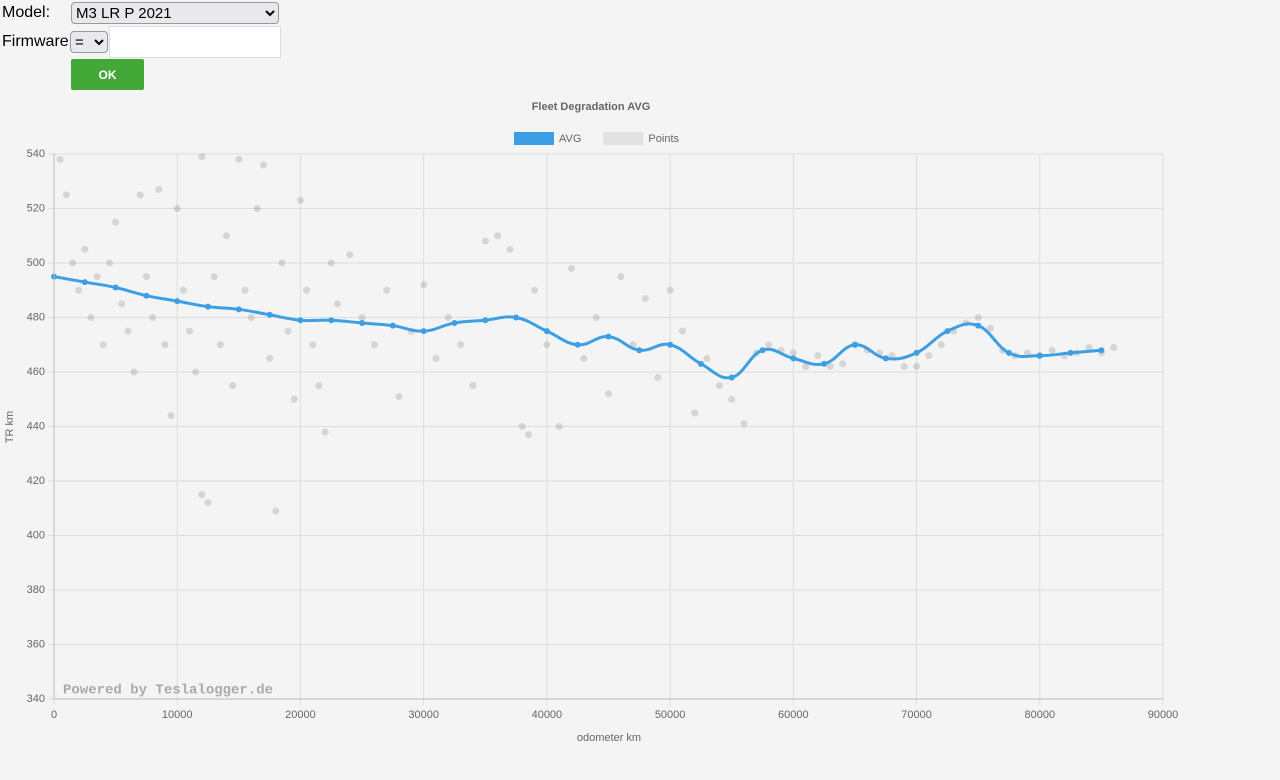 The width and height of the screenshot is (1280, 780). What do you see at coordinates (591, 107) in the screenshot?
I see `chart-title: Fleet Degradation AVG` at bounding box center [591, 107].